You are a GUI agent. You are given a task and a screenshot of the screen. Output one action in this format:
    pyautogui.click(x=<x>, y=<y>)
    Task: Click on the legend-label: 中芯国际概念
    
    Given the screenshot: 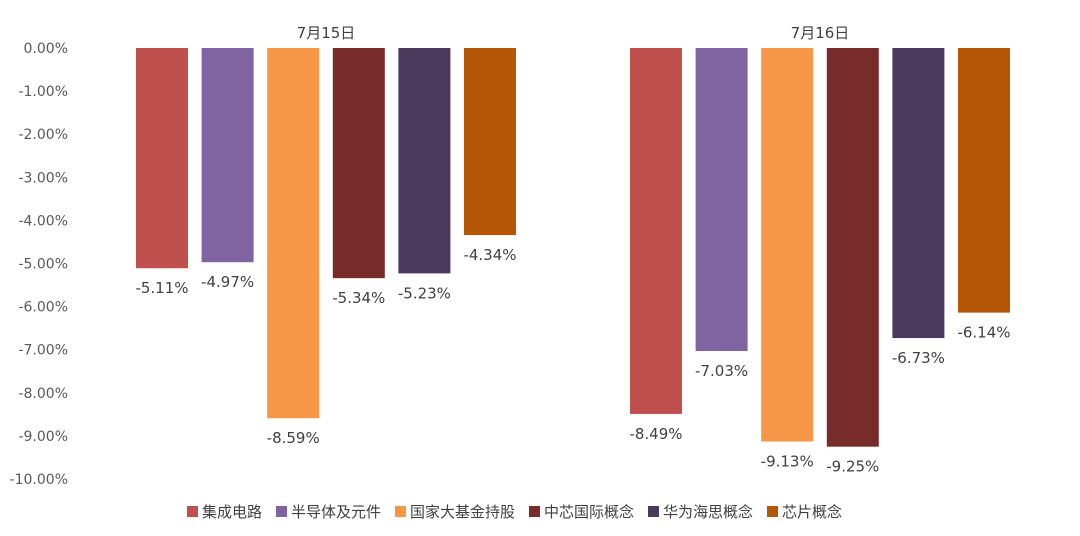 What is the action you would take?
    pyautogui.click(x=589, y=512)
    